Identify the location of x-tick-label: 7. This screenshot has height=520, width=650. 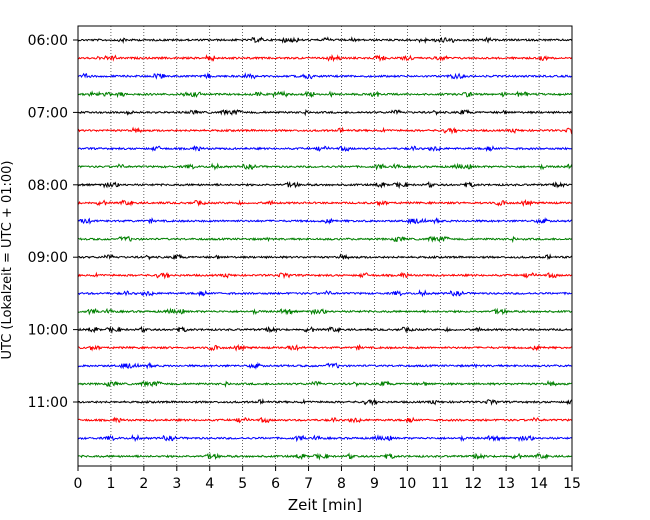
(308, 484).